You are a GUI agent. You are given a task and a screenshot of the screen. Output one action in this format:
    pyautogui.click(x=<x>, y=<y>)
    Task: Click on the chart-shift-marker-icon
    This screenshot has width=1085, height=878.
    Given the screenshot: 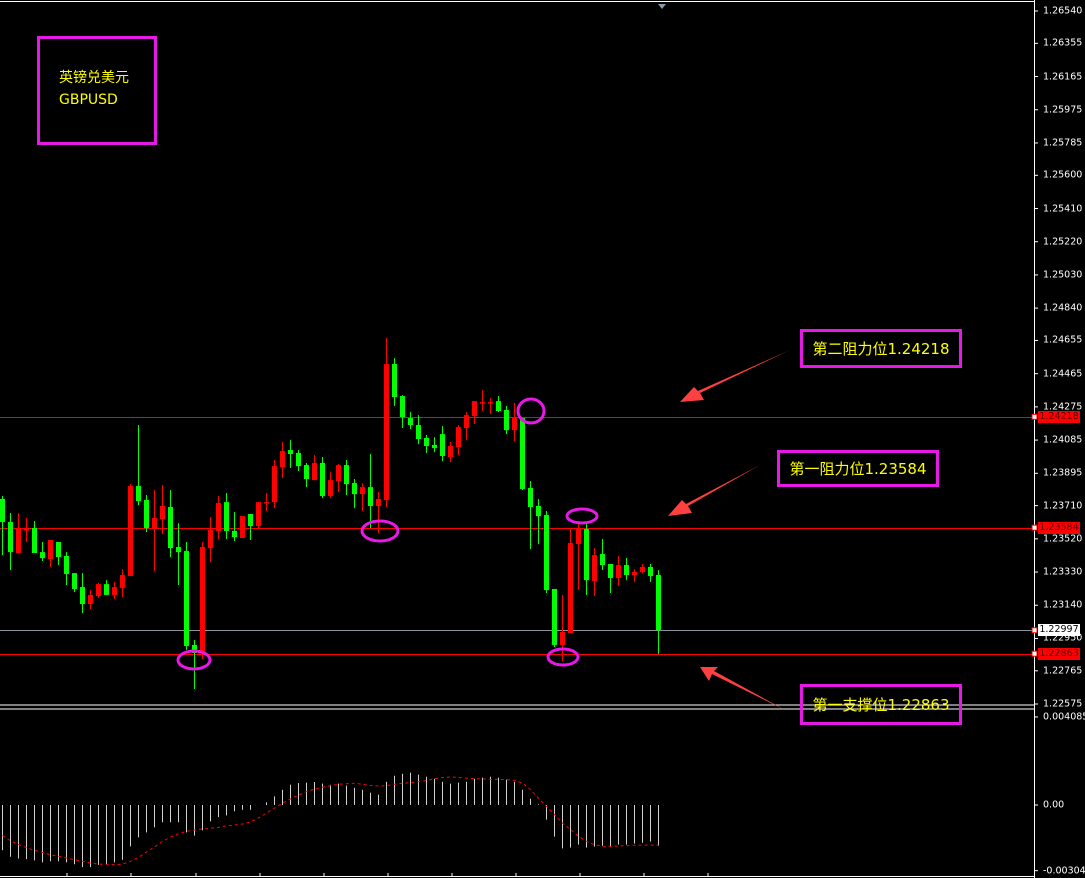 What is the action you would take?
    pyautogui.click(x=662, y=6)
    